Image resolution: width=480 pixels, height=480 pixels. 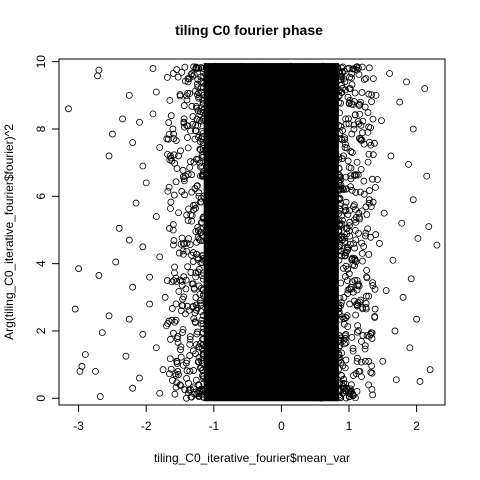 I want to click on x-tick-label: -1, so click(x=213, y=426).